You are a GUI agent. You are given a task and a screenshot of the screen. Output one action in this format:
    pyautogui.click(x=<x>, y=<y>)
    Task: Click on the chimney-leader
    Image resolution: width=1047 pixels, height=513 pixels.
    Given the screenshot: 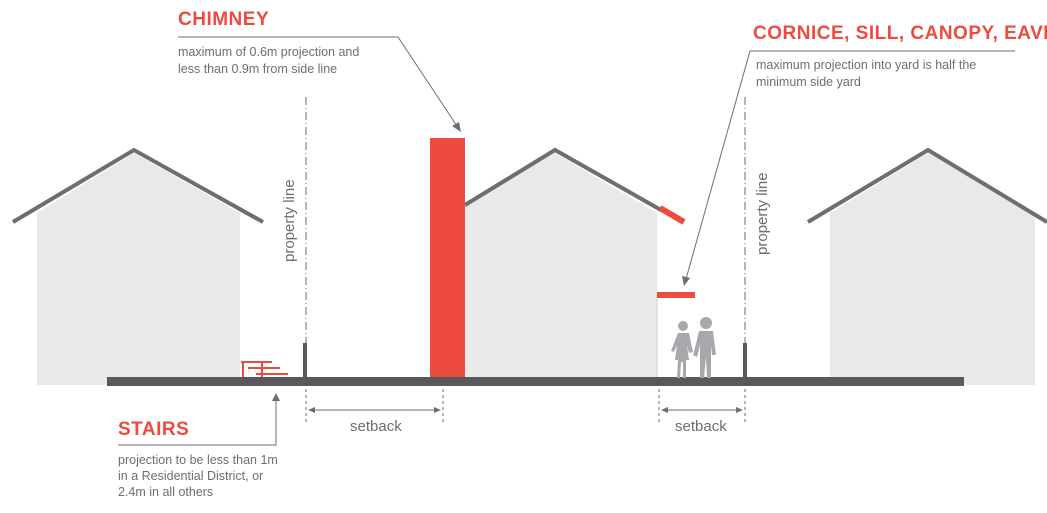 What is the action you would take?
    pyautogui.click(x=319, y=84)
    